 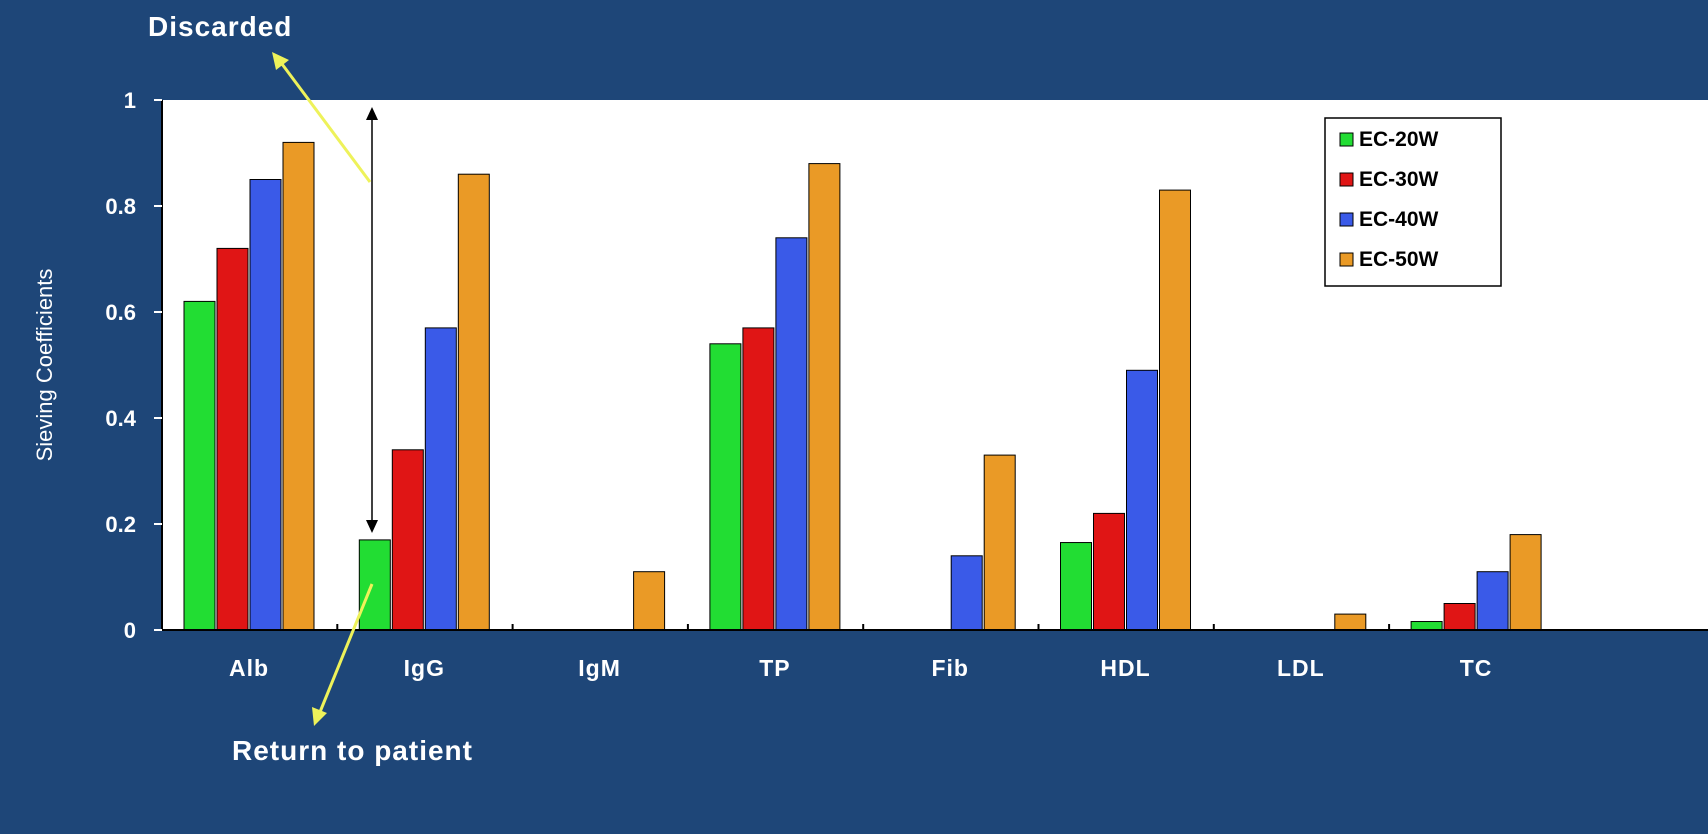 What do you see at coordinates (649, 601) in the screenshot?
I see `bar-igm-ec-50w` at bounding box center [649, 601].